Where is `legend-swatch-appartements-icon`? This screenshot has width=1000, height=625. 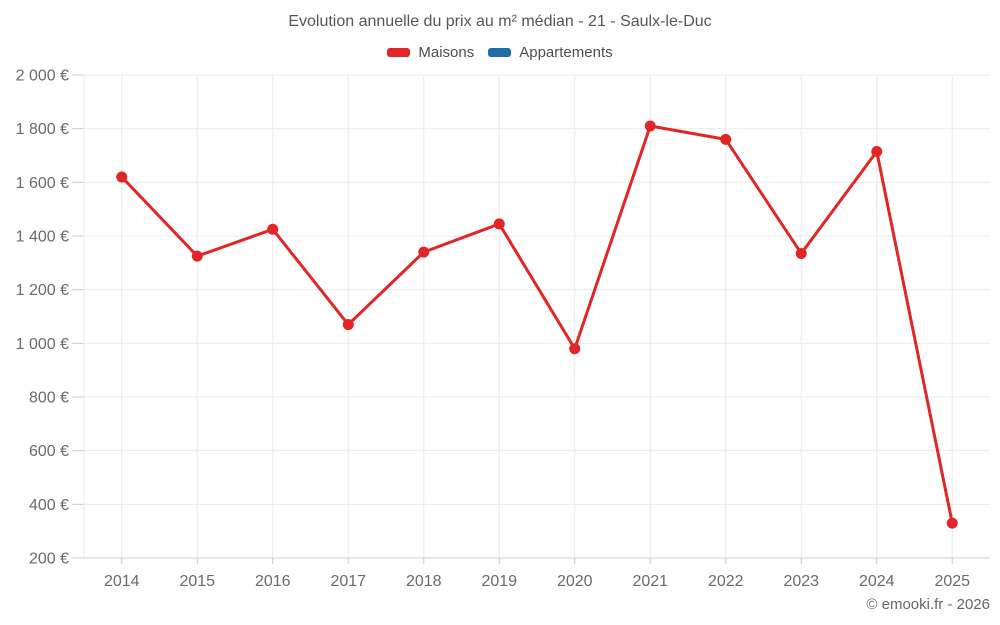
legend-swatch-appartements-icon is located at coordinates (500, 52).